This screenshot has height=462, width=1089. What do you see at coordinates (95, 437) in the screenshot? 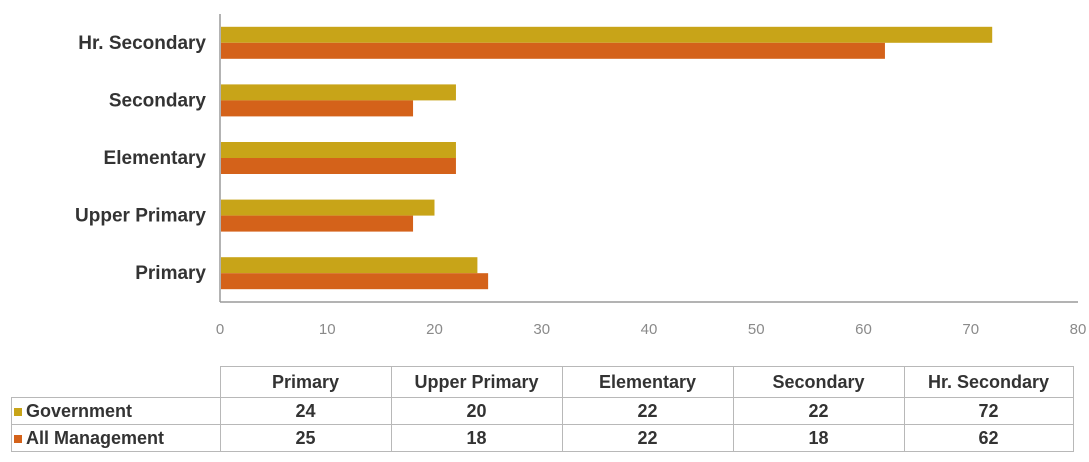
I see `legend-label: All Management` at bounding box center [95, 437].